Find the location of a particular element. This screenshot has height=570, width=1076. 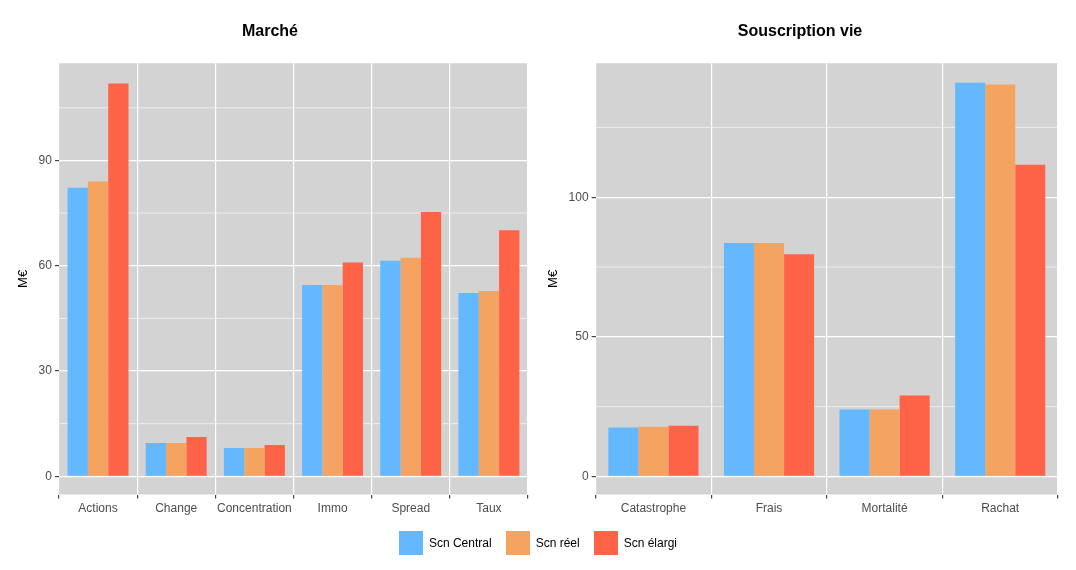

legend-label: Scn élargi is located at coordinates (650, 543).